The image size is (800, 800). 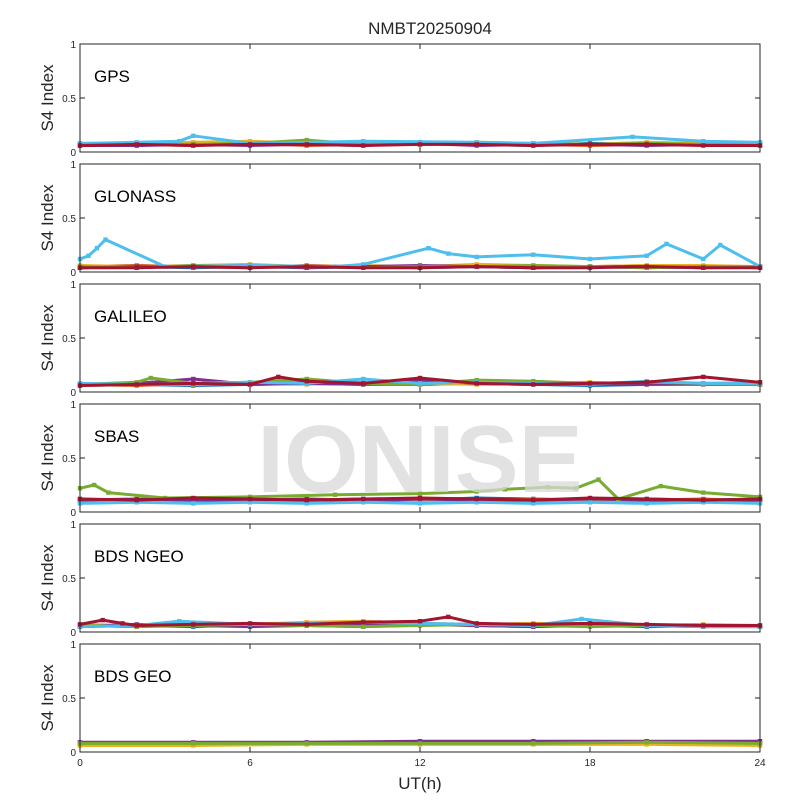 I want to click on panel-2: 0 0.5 1 S4 Index GLONASS, so click(x=400, y=219).